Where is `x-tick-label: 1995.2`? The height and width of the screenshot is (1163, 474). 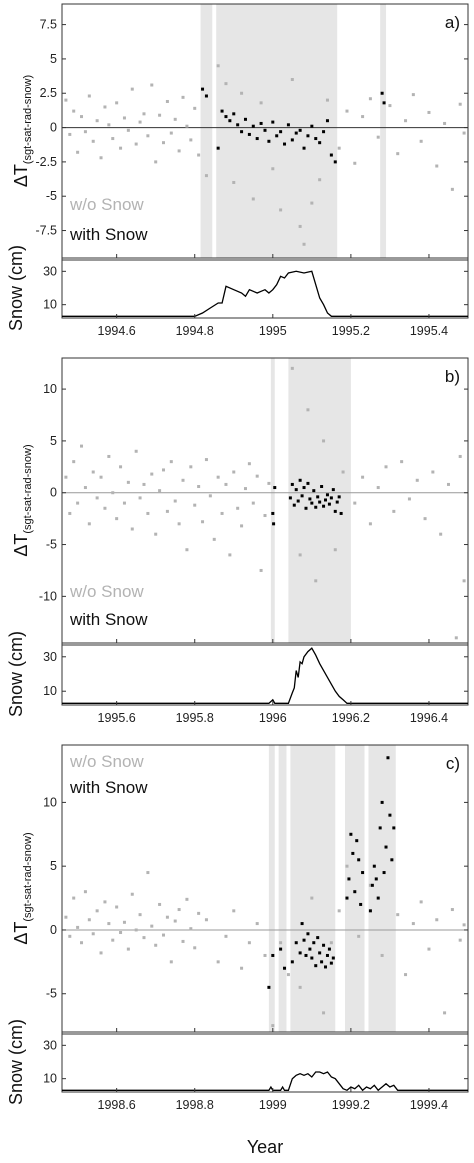 x-tick-label: 1995.2 is located at coordinates (351, 331).